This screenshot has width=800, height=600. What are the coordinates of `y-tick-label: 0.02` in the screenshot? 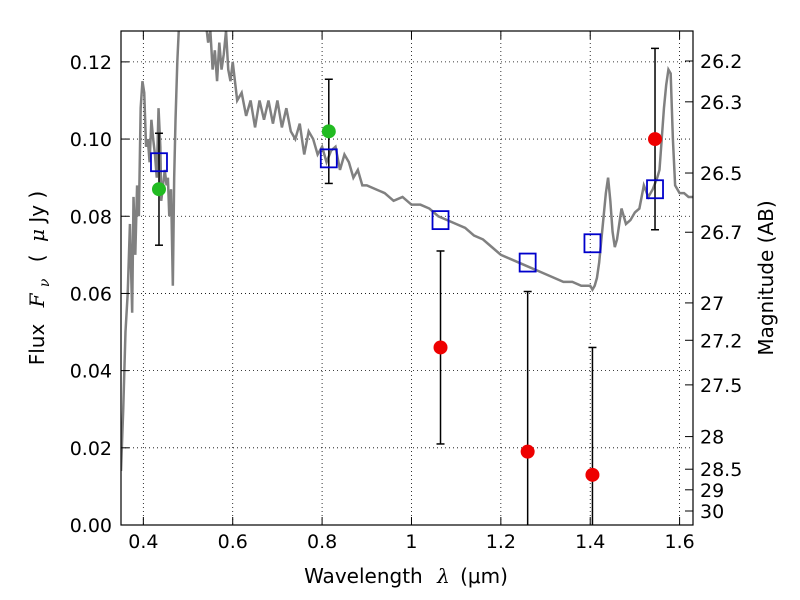 It's located at (91, 449).